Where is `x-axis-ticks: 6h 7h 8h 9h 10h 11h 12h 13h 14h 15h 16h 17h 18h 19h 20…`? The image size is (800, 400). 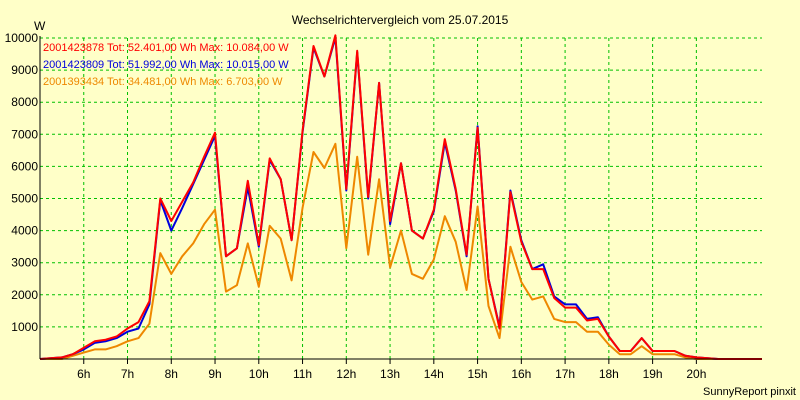
x-axis-ticks: 6h 7h 8h 9h 10h 11h 12h 13h 14h 15h 16h 17h 18h 19h 20… is located at coordinates (391, 370).